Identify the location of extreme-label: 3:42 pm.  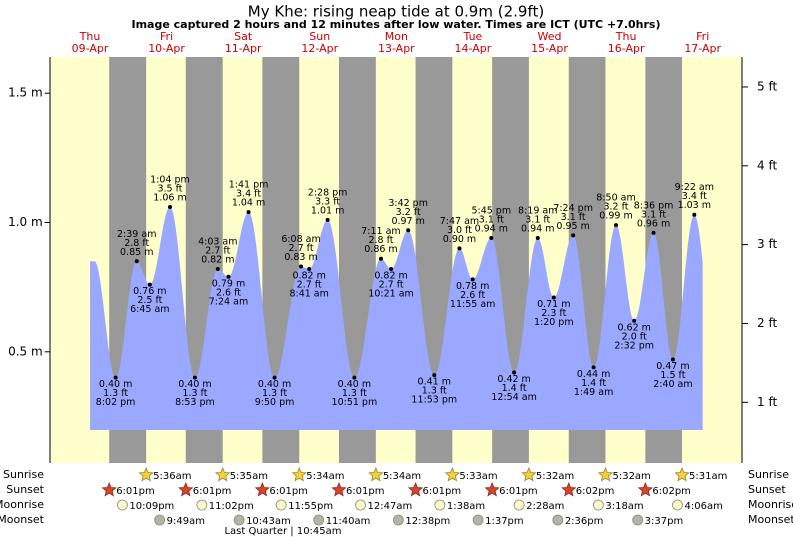
(408, 203).